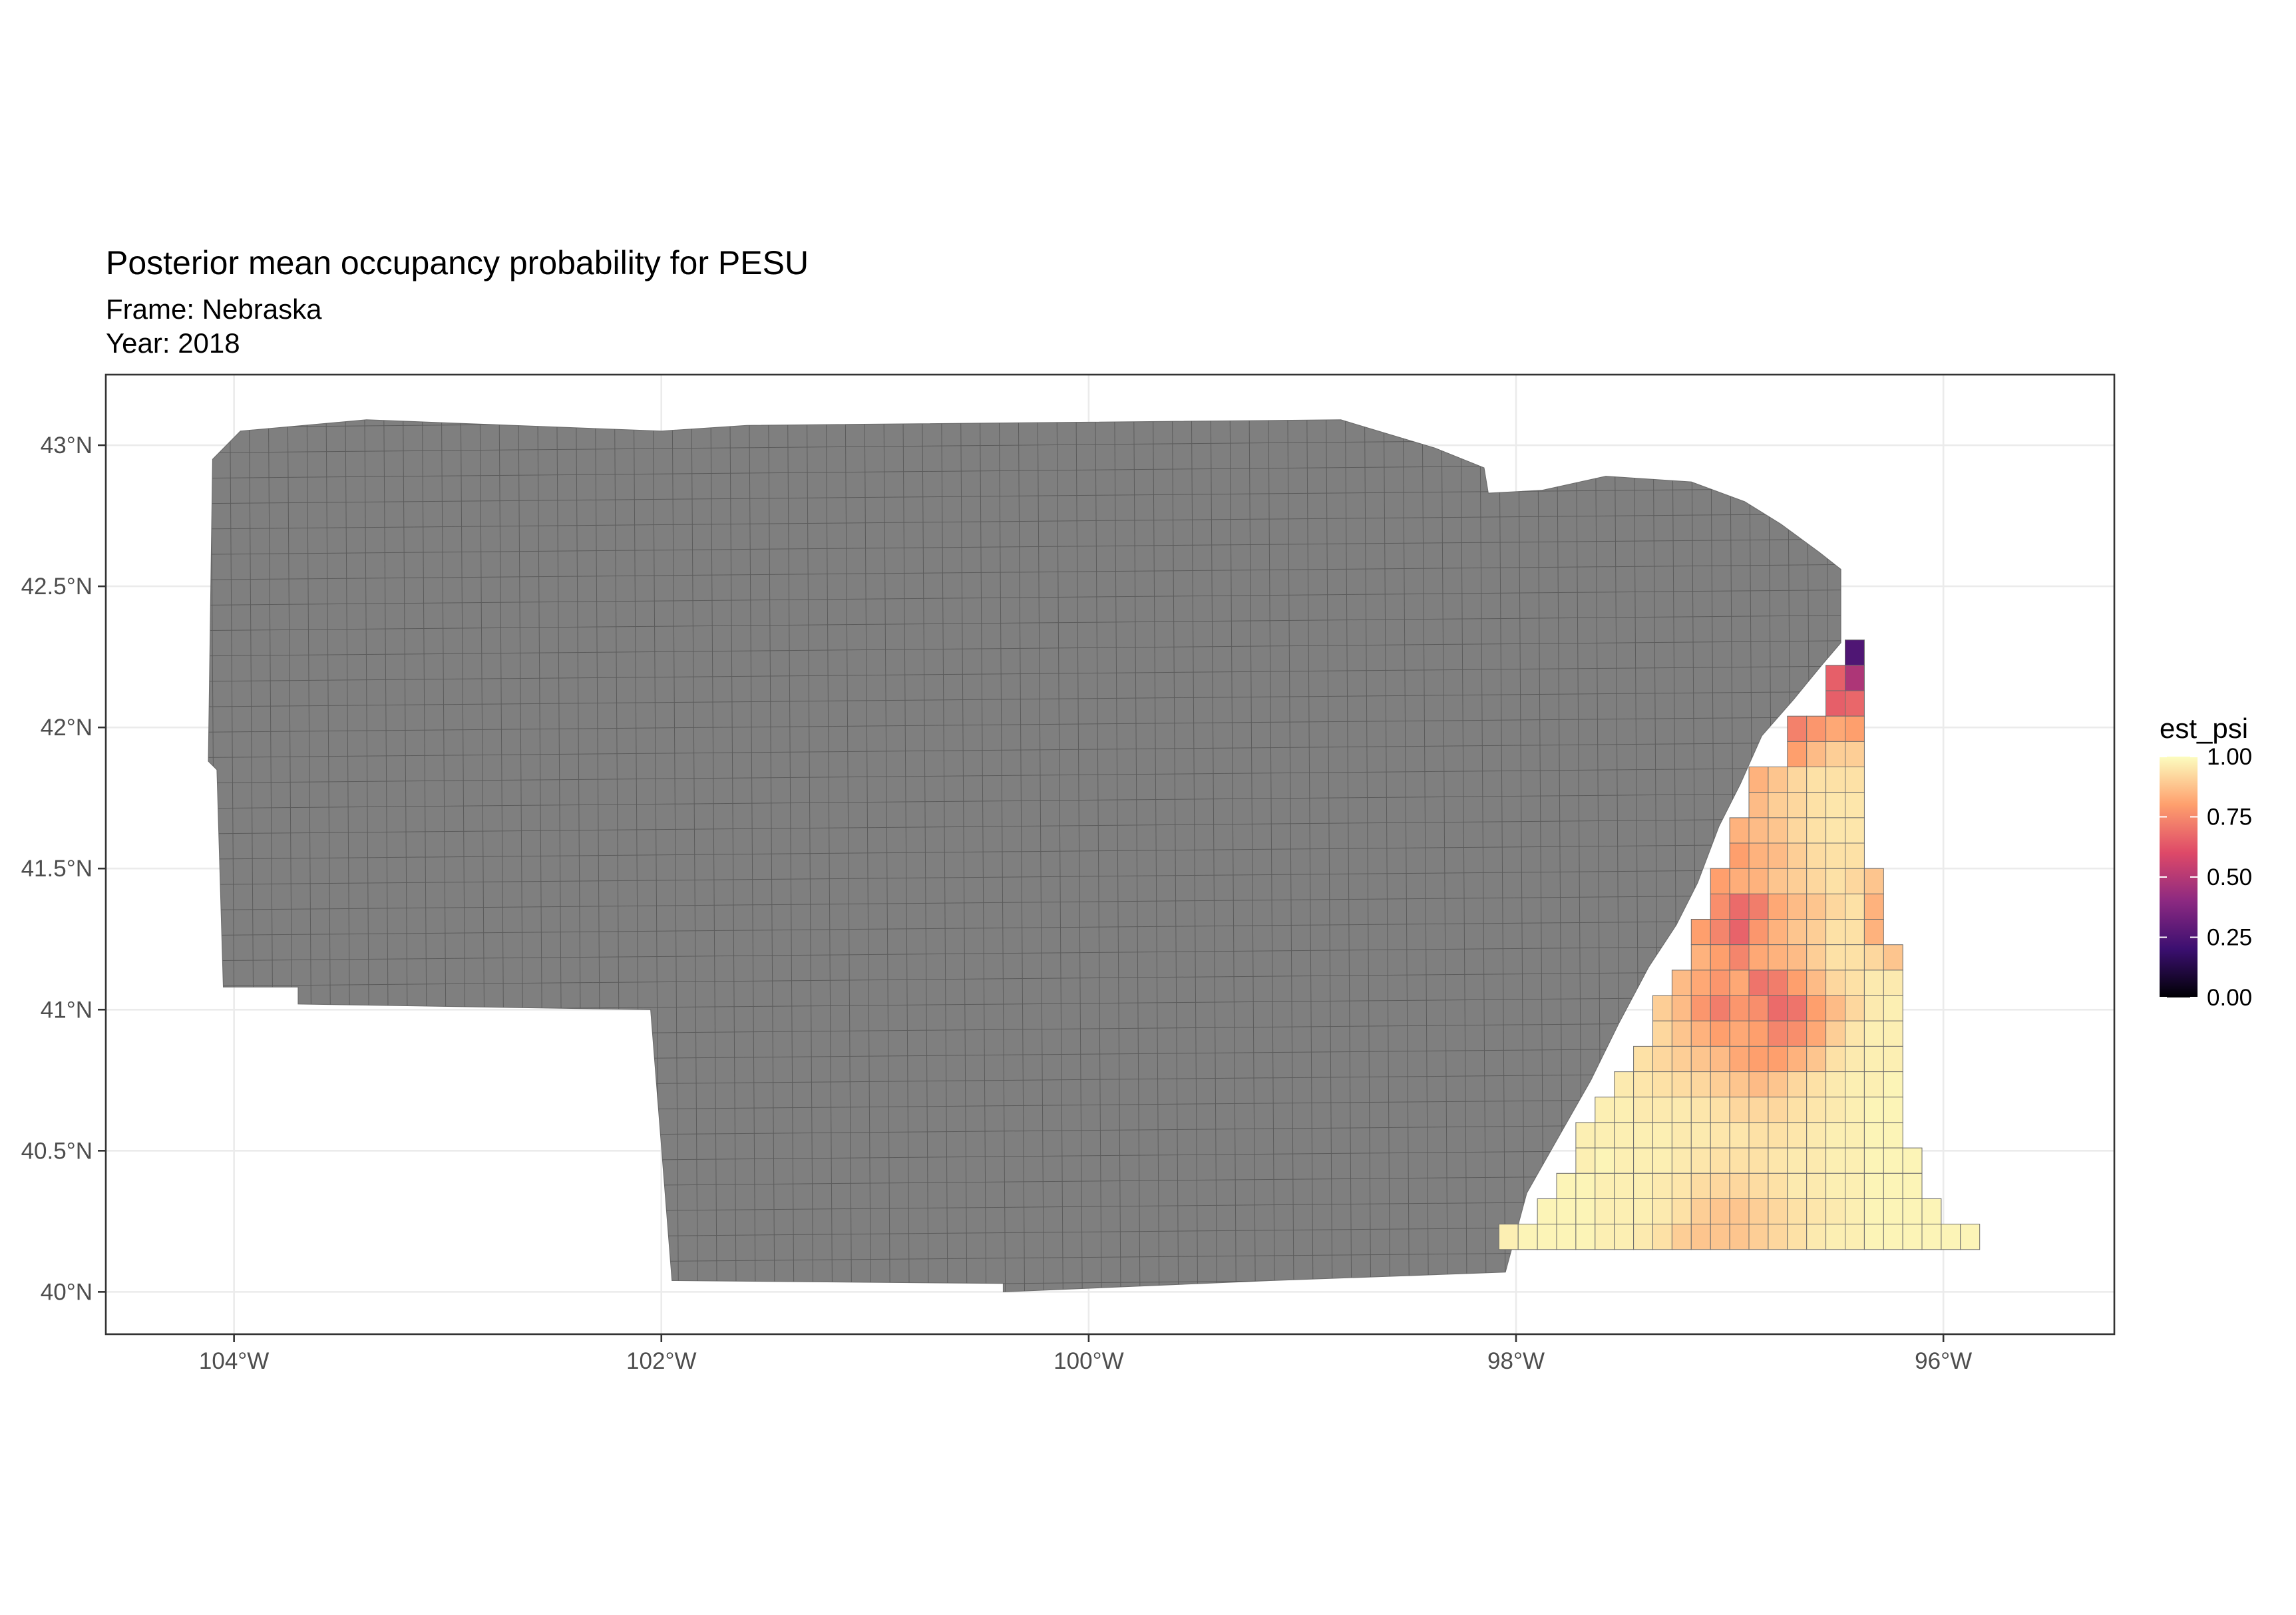  What do you see at coordinates (57, 1151) in the screenshot?
I see `y-tick-label: 40.5°N` at bounding box center [57, 1151].